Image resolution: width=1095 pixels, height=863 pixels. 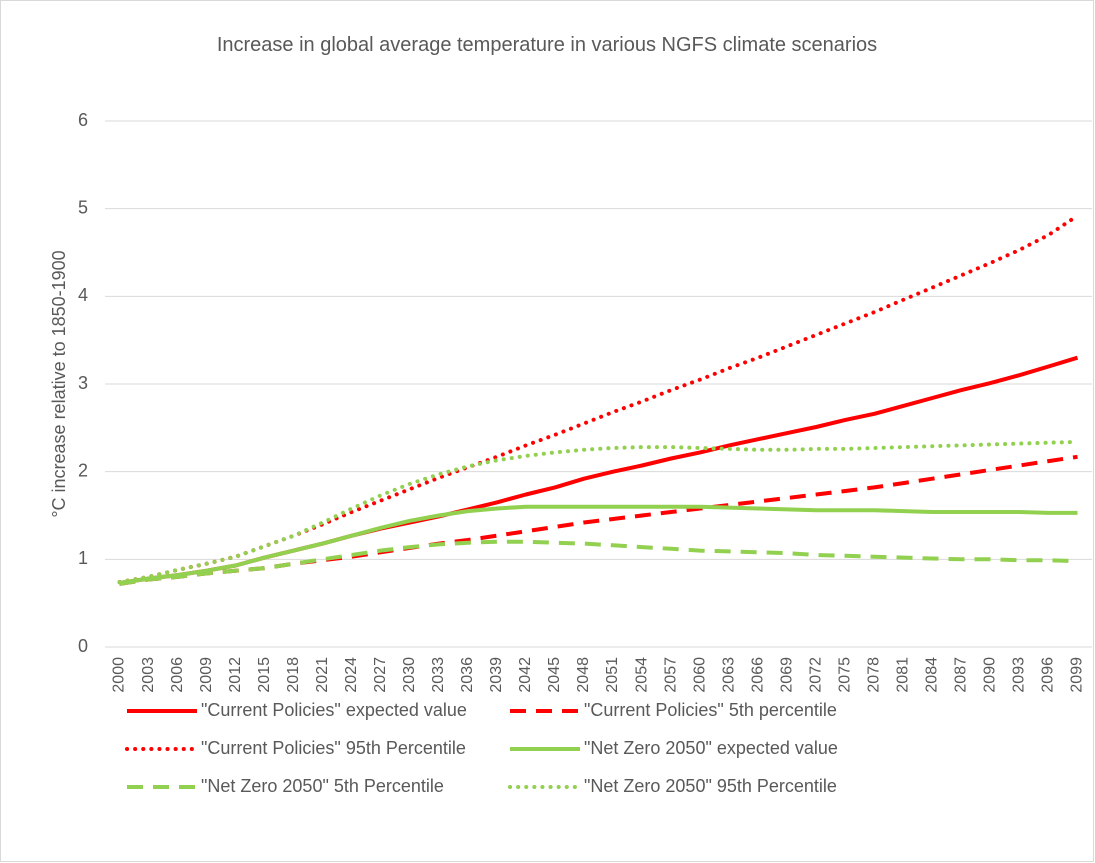 I want to click on x-tick-label: 2078, so click(x=873, y=675).